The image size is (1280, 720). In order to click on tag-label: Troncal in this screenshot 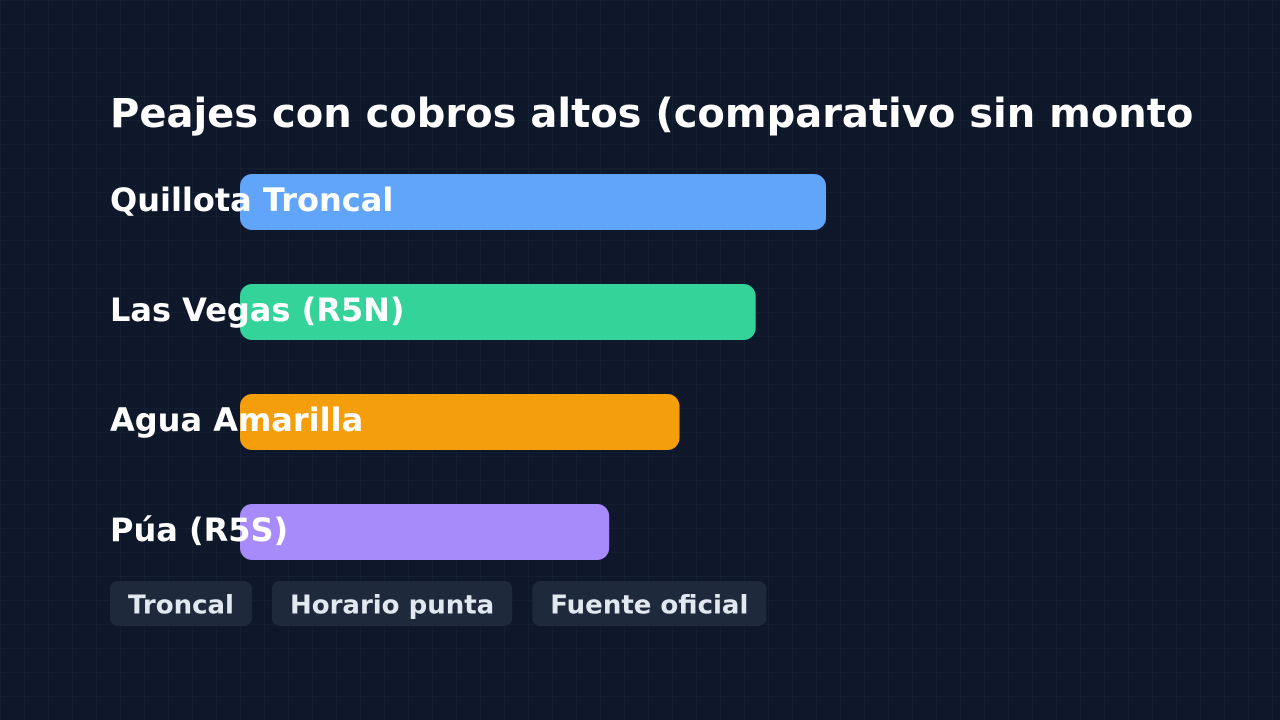, I will do `click(181, 606)`.